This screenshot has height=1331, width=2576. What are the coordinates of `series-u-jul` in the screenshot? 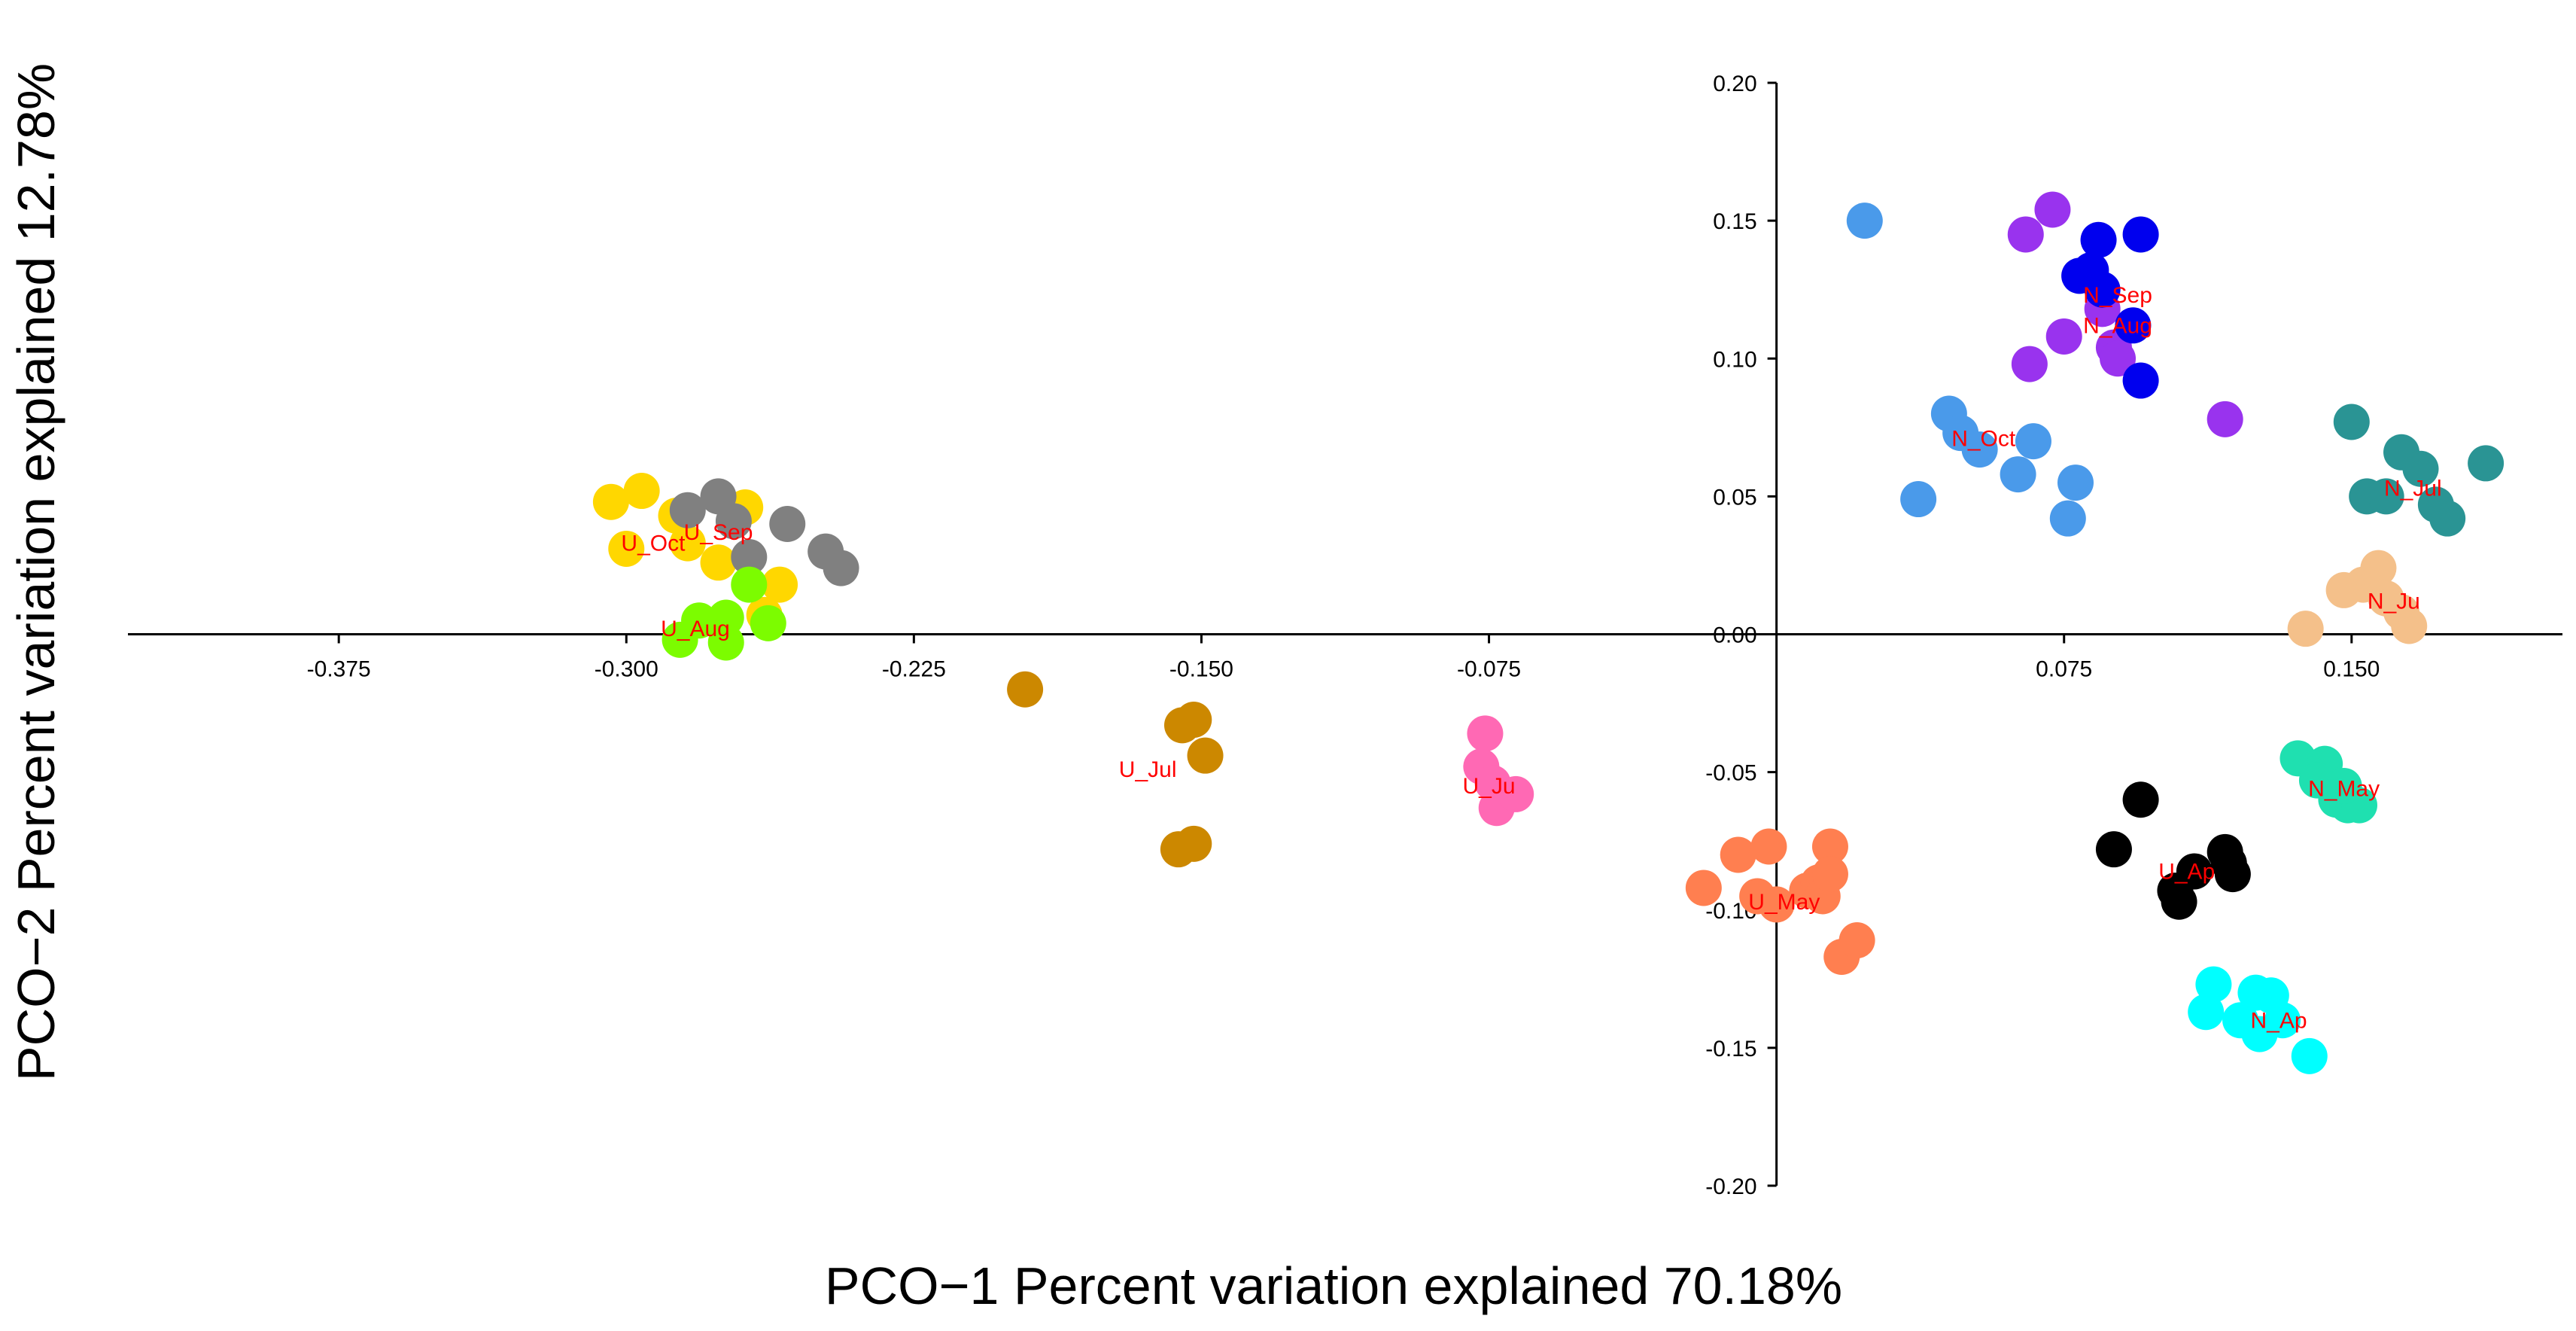 It's located at (1115, 769).